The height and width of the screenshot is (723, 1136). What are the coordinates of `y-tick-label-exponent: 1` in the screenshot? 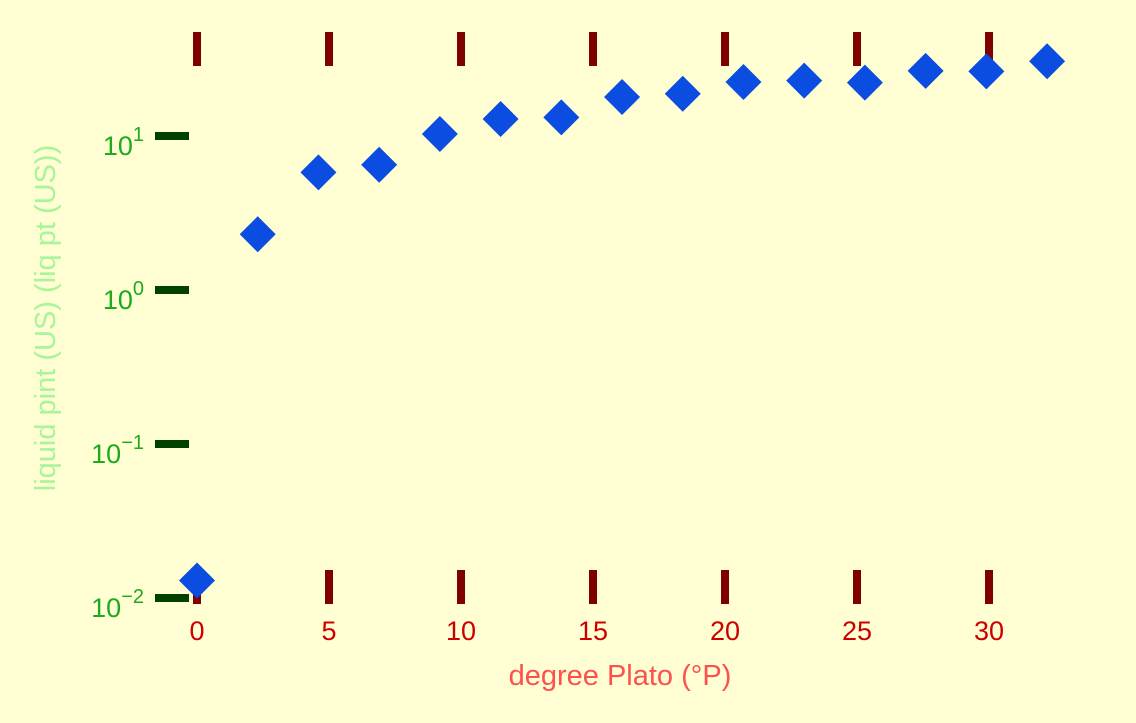 It's located at (138, 135).